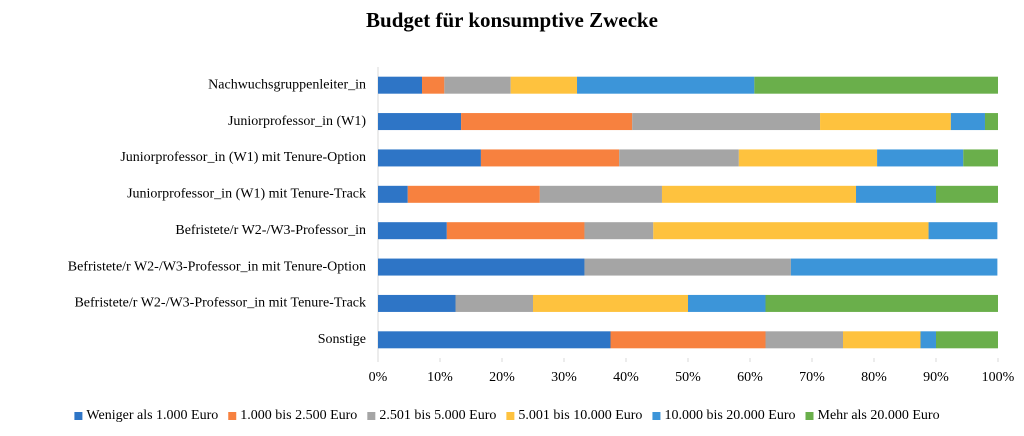  What do you see at coordinates (342, 339) in the screenshot?
I see `y-tick-label: Sonstige` at bounding box center [342, 339].